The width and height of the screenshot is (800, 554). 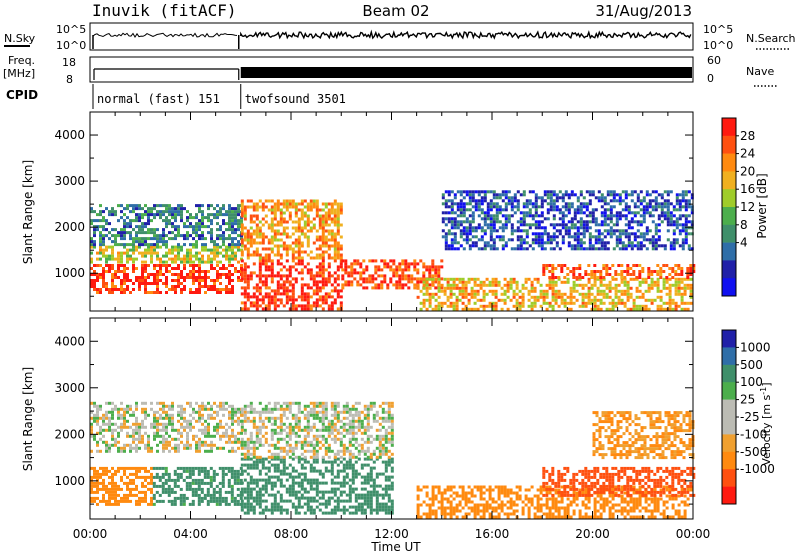 I want to click on noise-right-label: N.Search, so click(x=771, y=38).